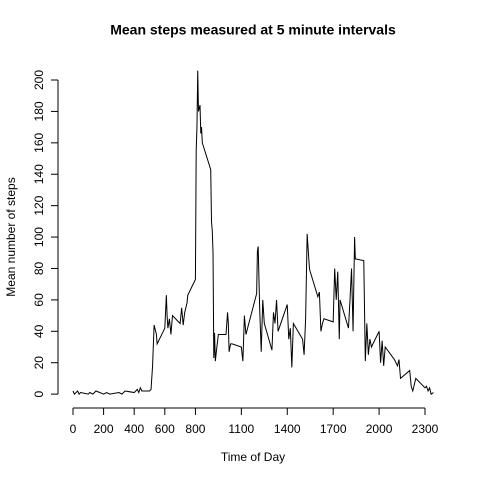 The width and height of the screenshot is (480, 480). Describe the element at coordinates (333, 429) in the screenshot. I see `x-tick-label: 1700` at that location.